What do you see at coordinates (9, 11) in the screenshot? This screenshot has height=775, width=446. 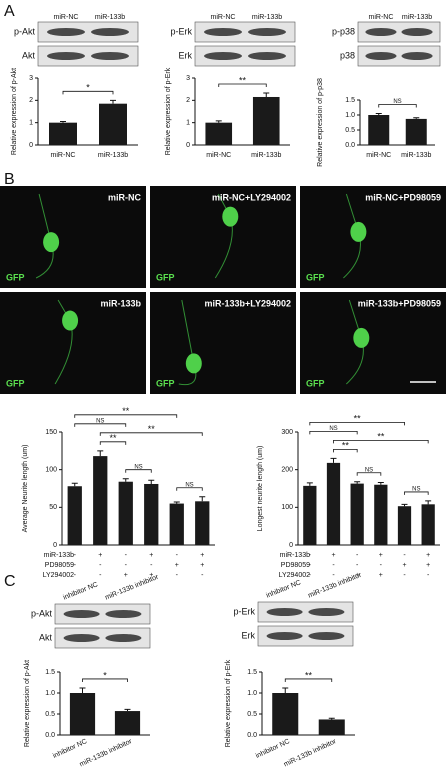 I see `panel-label: A` at bounding box center [9, 11].